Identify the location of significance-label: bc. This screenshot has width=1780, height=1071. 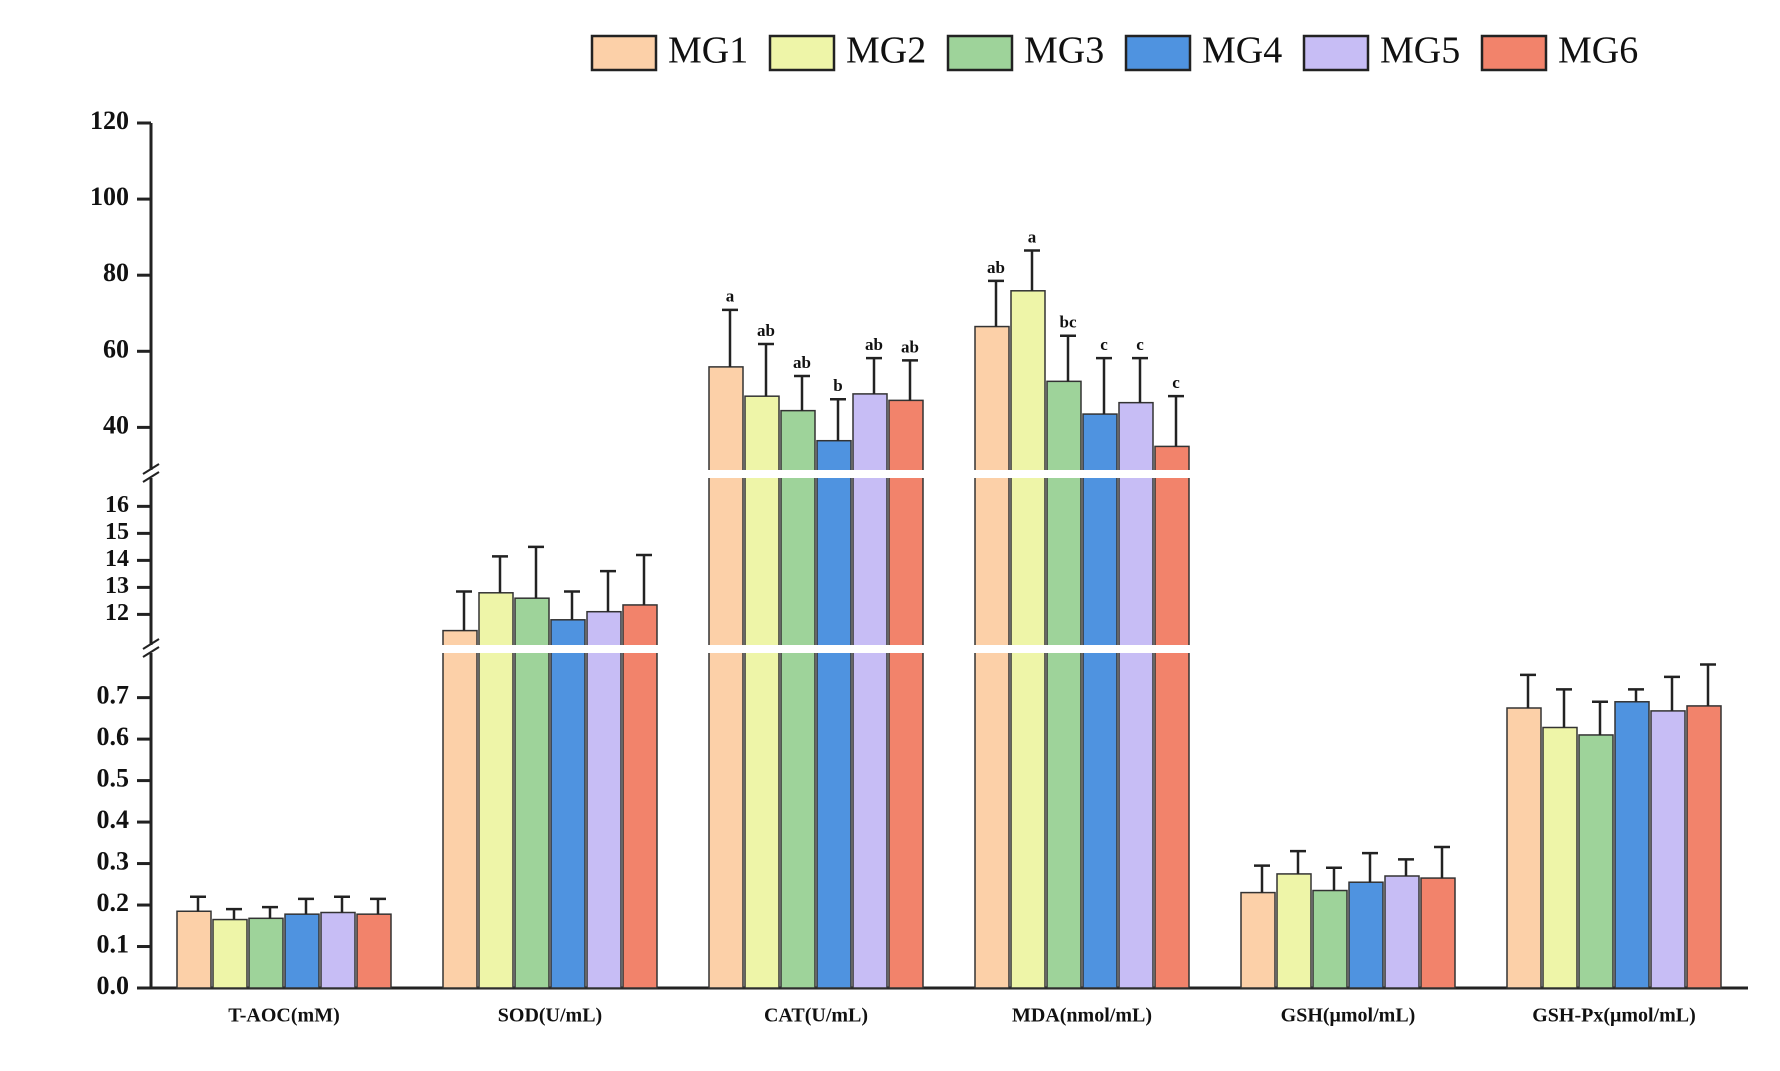
(1068, 322).